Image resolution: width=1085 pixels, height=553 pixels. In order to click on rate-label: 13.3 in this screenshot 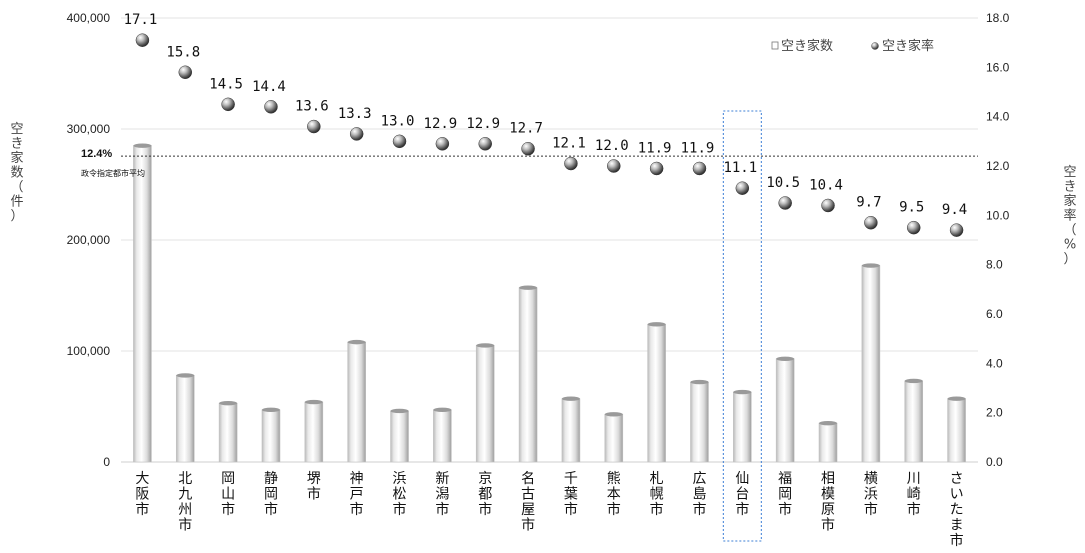, I will do `click(355, 114)`.